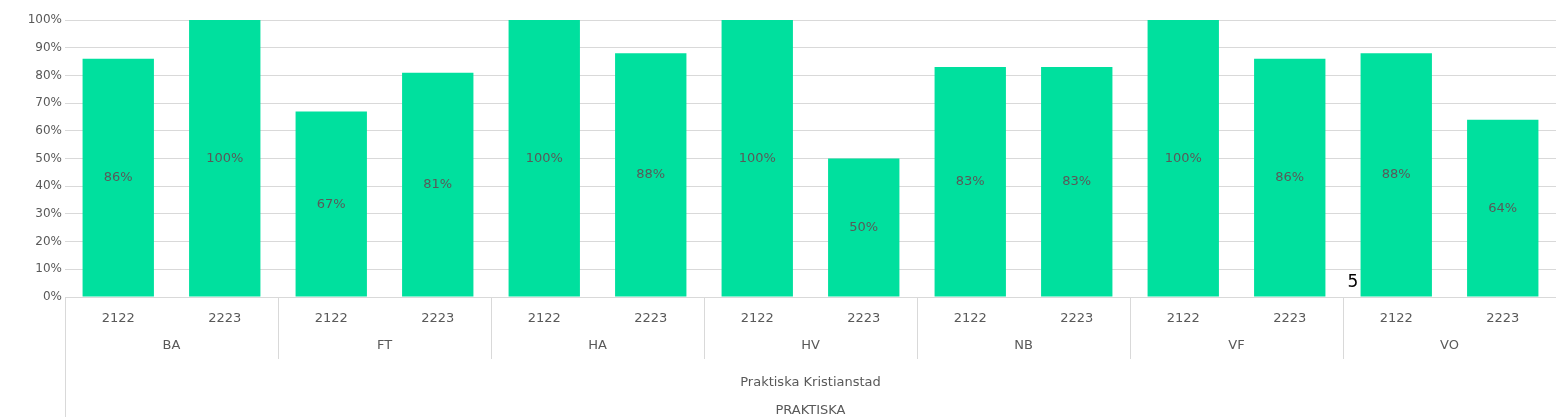  Describe the element at coordinates (597, 345) in the screenshot. I see `text: HA` at that location.